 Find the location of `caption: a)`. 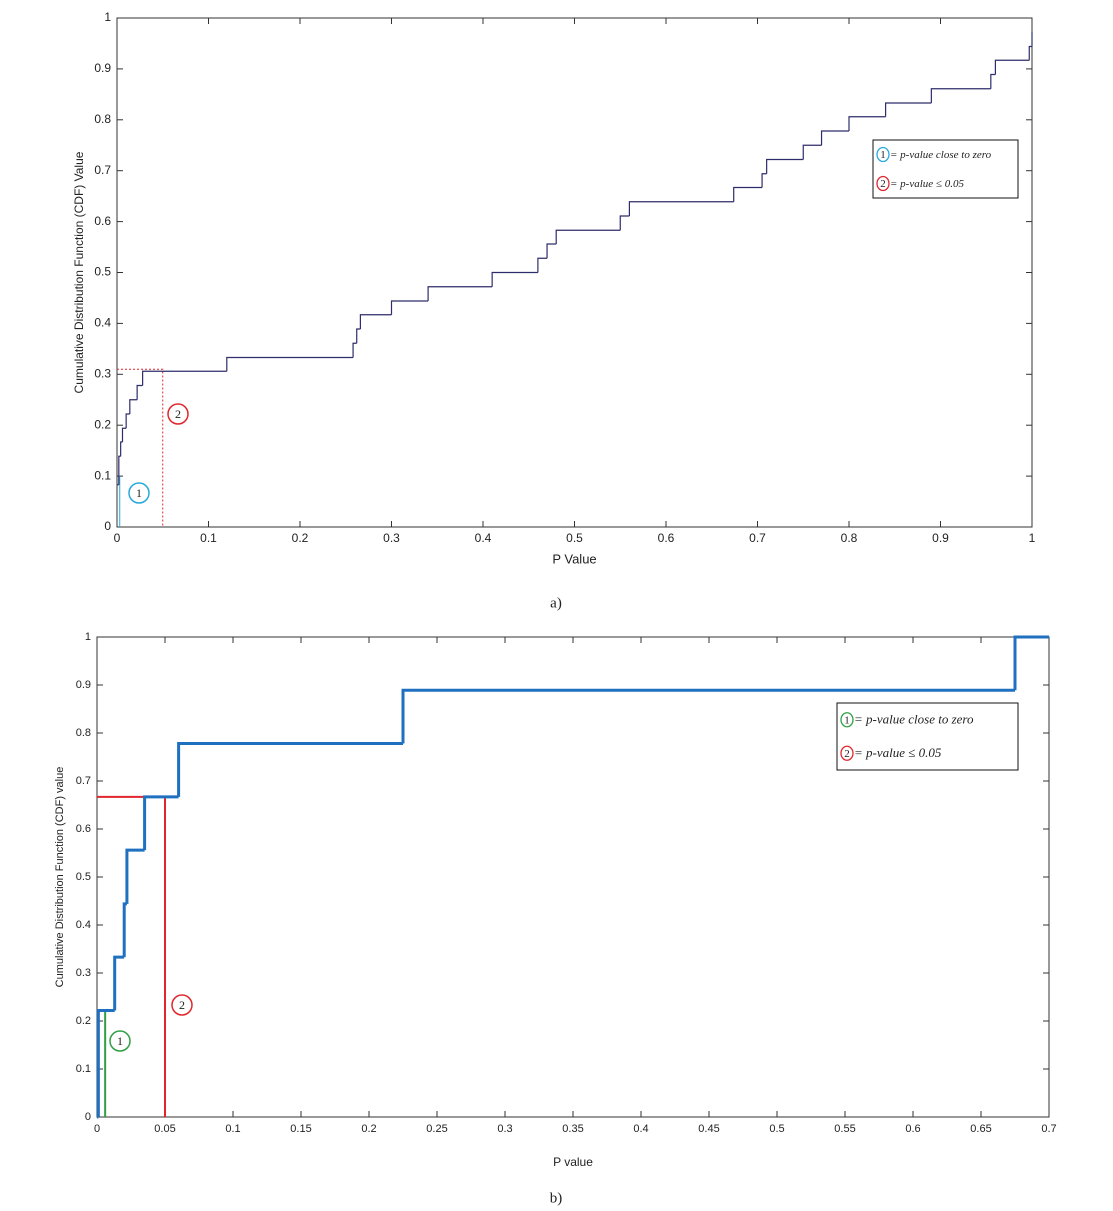

caption: a) is located at coordinates (556, 603).